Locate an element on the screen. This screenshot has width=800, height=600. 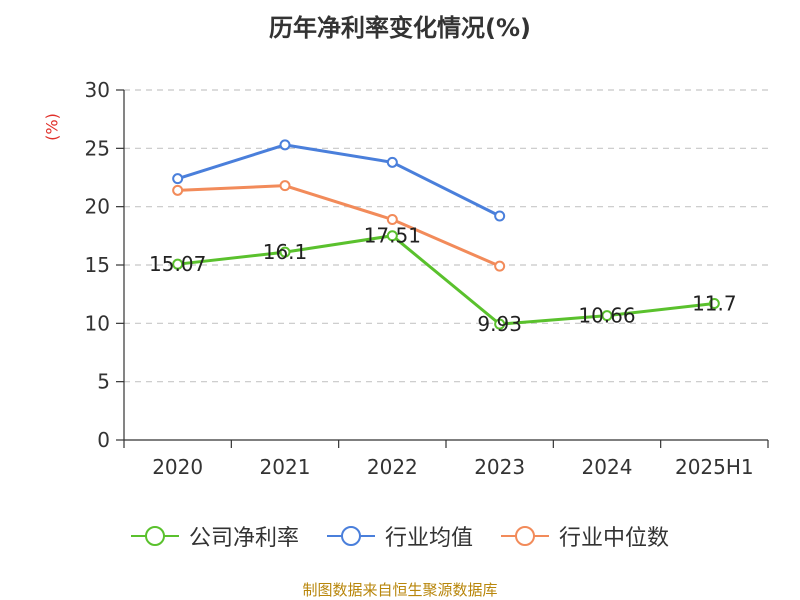
legend-label: 公司净利率 is located at coordinates (243, 538).